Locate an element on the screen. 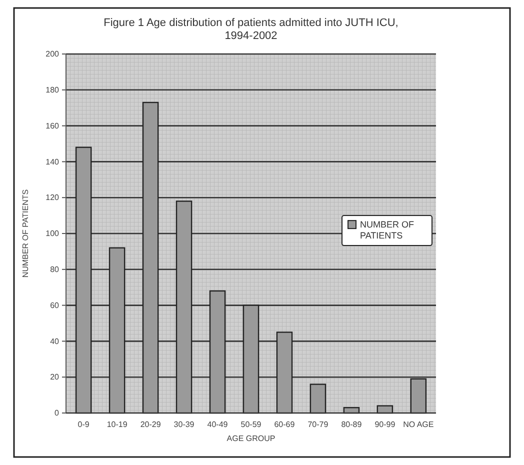 The width and height of the screenshot is (524, 465). x-tick-label: NO AGE is located at coordinates (418, 424).